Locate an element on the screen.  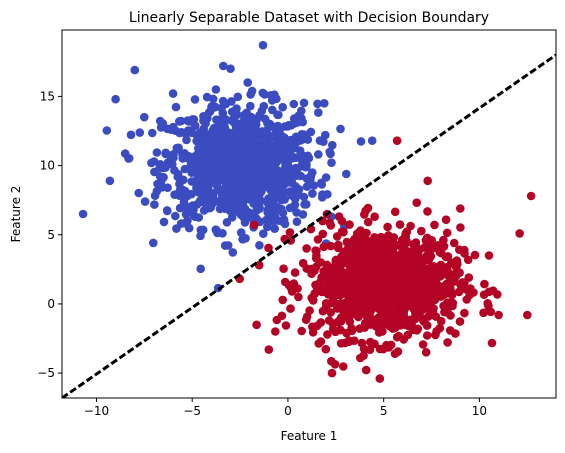
x-tick-label: 10 is located at coordinates (479, 411).